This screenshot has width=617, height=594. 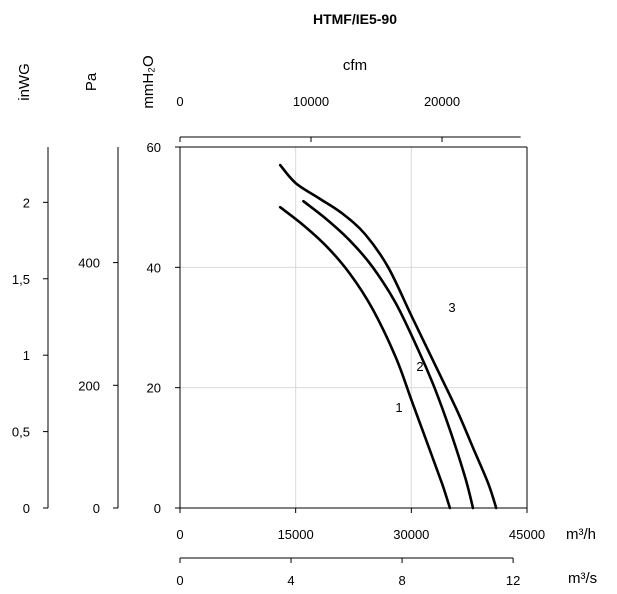 I want to click on x-tick-label: 0, so click(x=179, y=534).